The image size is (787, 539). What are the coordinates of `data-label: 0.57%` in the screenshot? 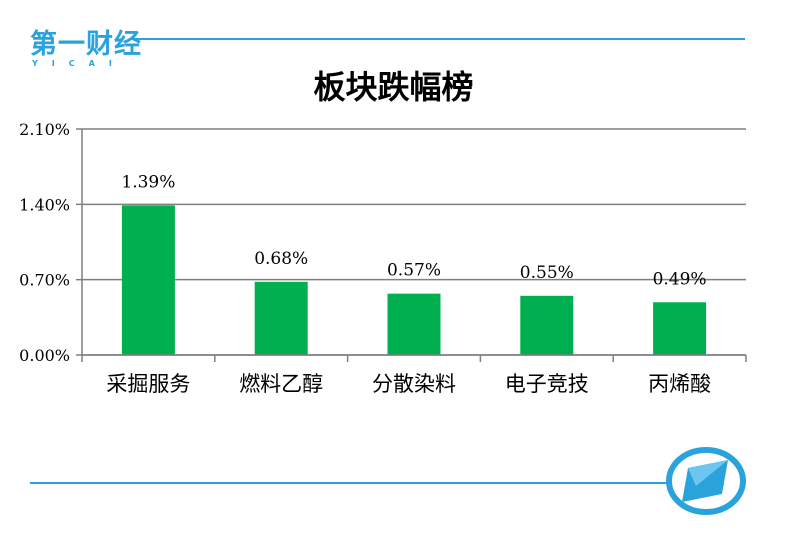 It's located at (414, 271).